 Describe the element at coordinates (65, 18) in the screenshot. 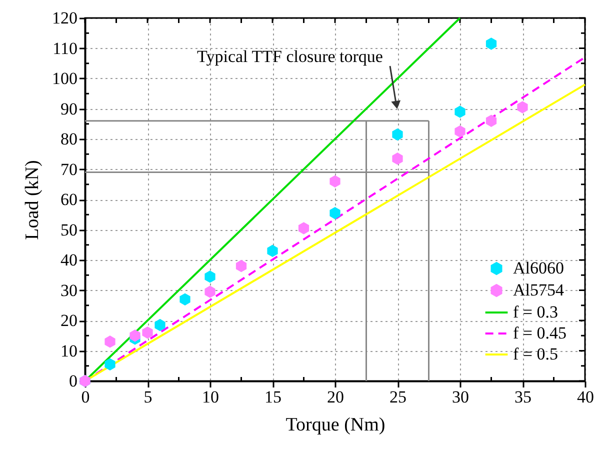

I see `y-tick-label: 120` at that location.